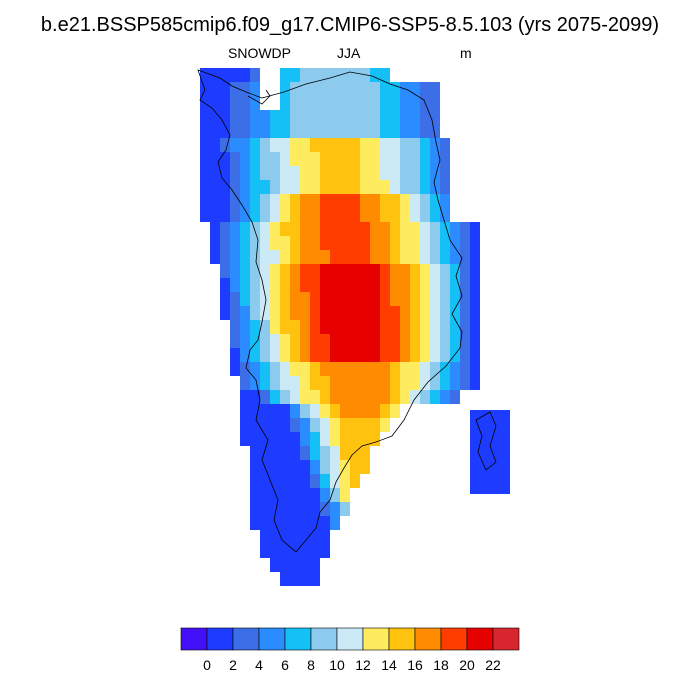  Describe the element at coordinates (466, 53) in the screenshot. I see `units-label: m` at that location.